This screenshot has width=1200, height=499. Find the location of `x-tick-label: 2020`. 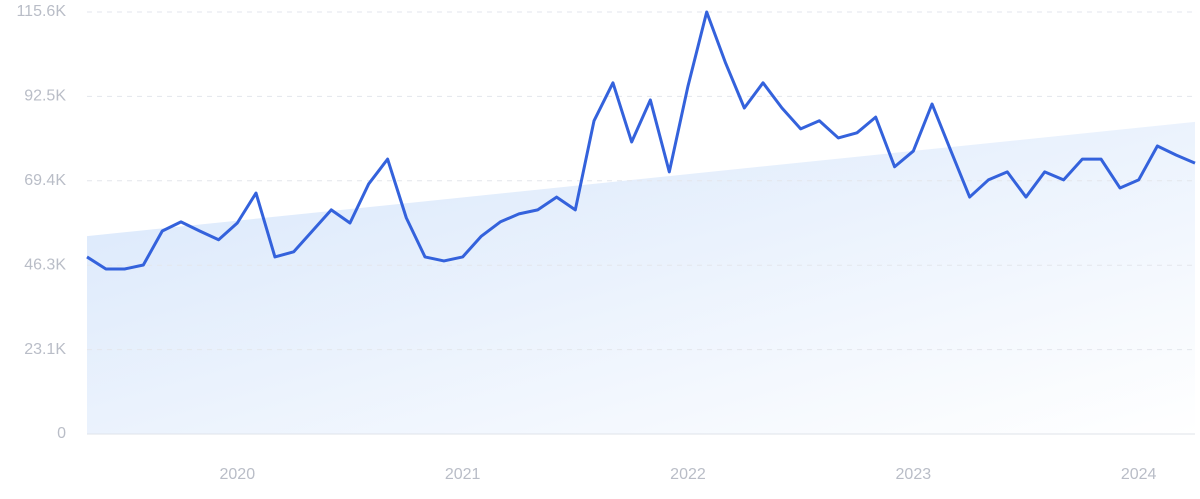

x-tick-label: 2020 is located at coordinates (238, 474).